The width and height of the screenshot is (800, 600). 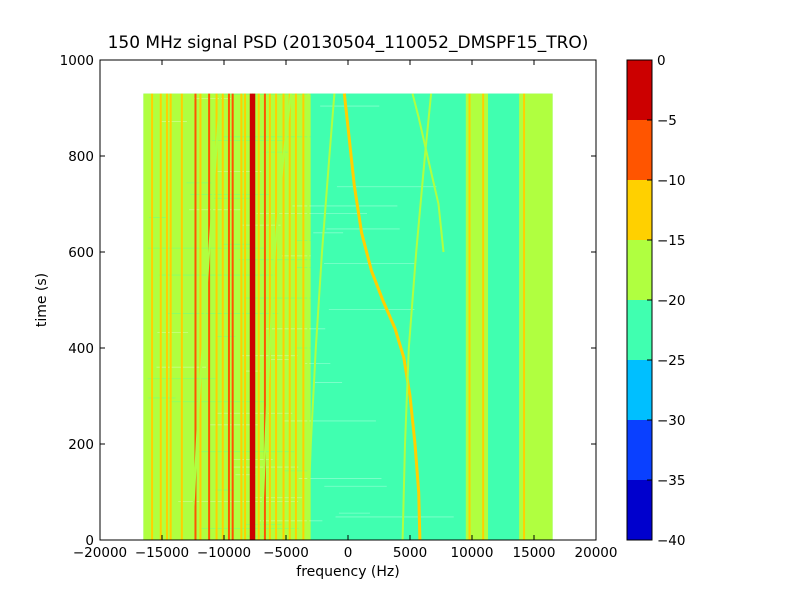 What do you see at coordinates (656, 301) in the screenshot?
I see `colorbar: −40 −35 −30 −25 −20 −15 −10 −5 0` at bounding box center [656, 301].